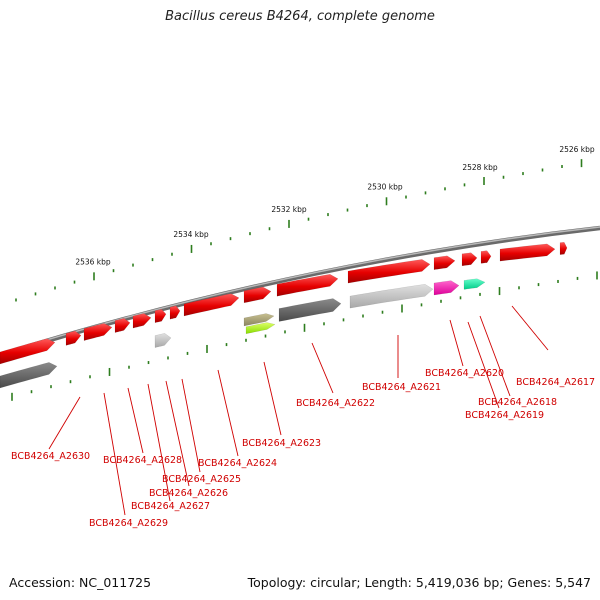 The image size is (600, 600). I want to click on gene-label: BCB4264_A2629, so click(128, 523).